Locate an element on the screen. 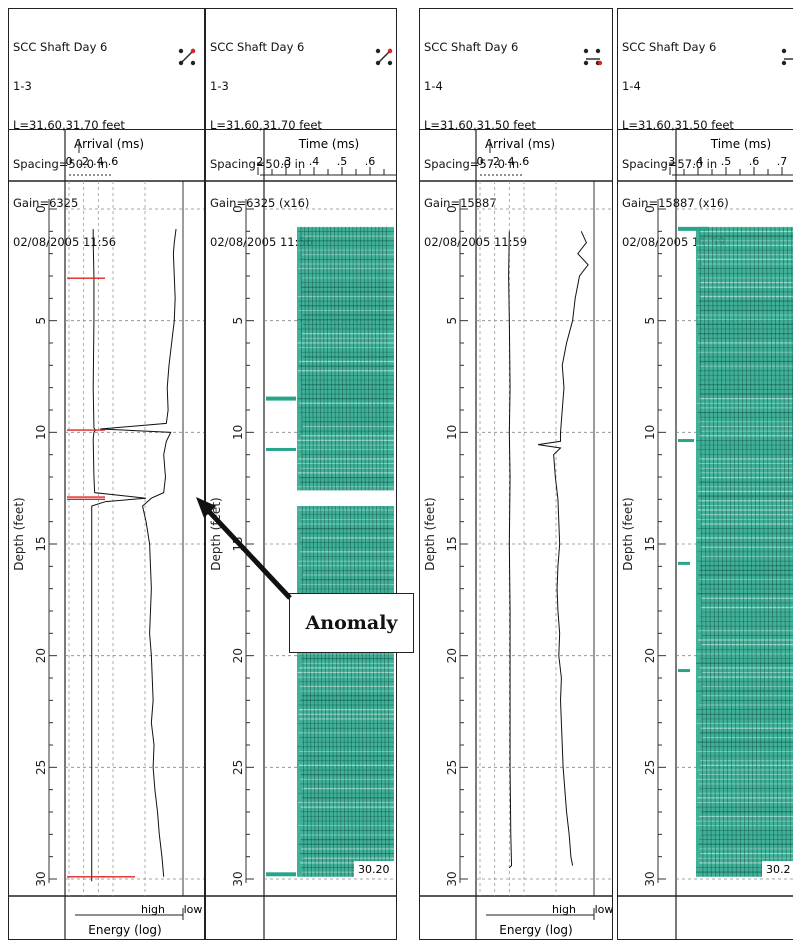 Image resolution: width=793 pixels, height=949 pixels. panel-length: L=31.60,31.50 feet is located at coordinates (480, 125).